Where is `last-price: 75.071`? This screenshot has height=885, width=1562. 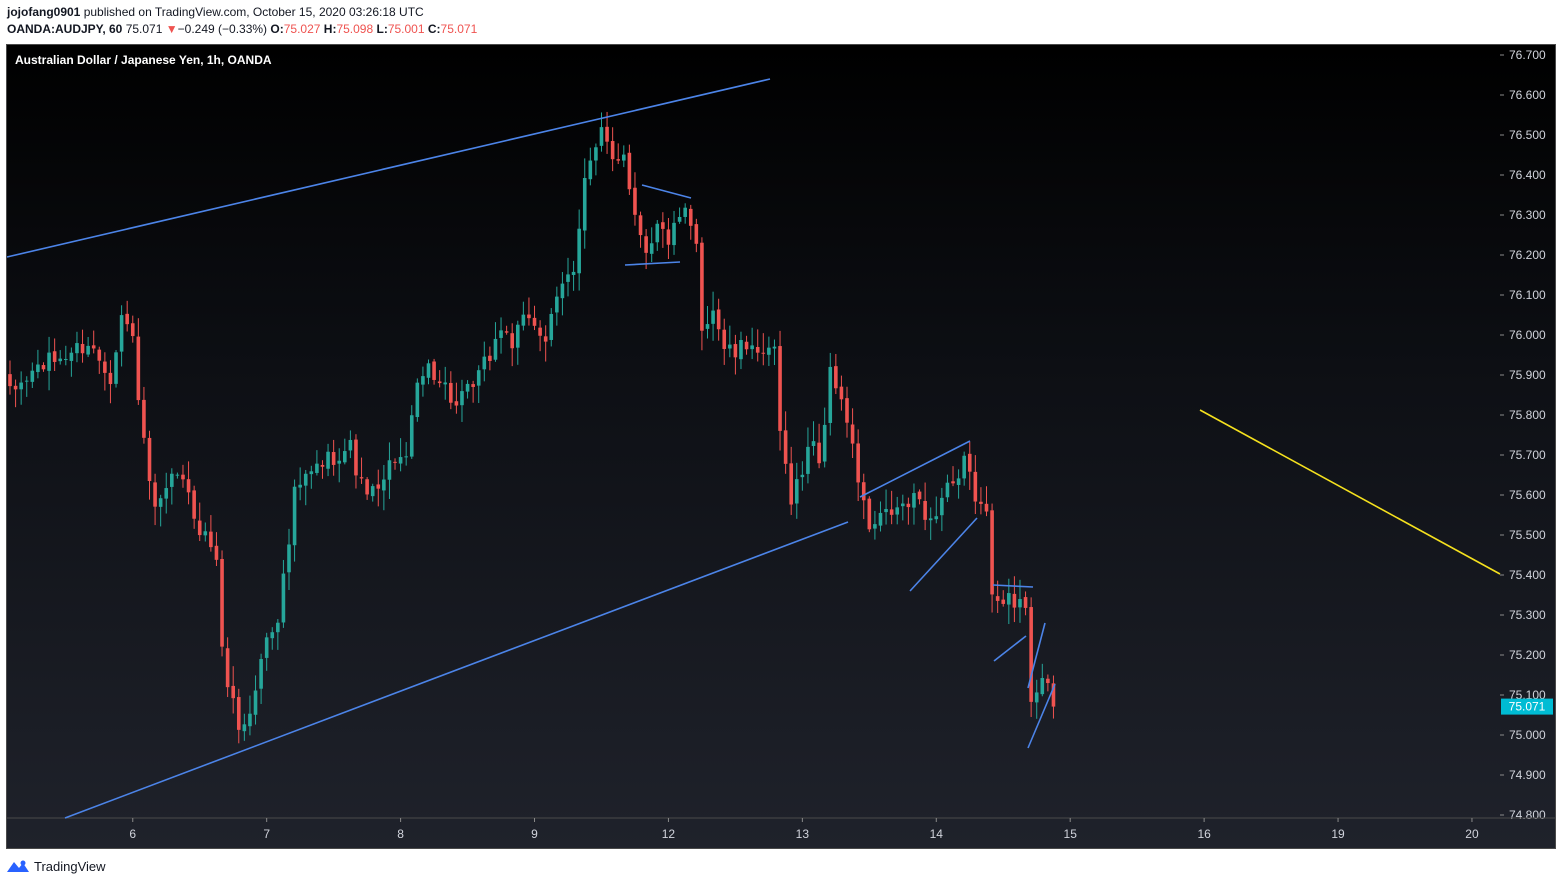
last-price: 75.071 is located at coordinates (144, 29).